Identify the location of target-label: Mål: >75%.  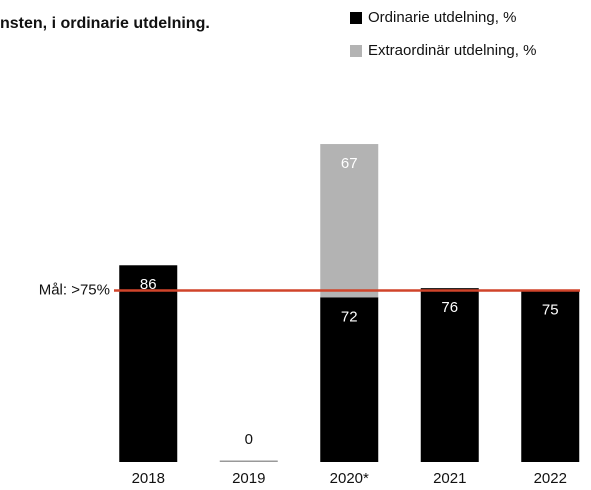
(74, 289).